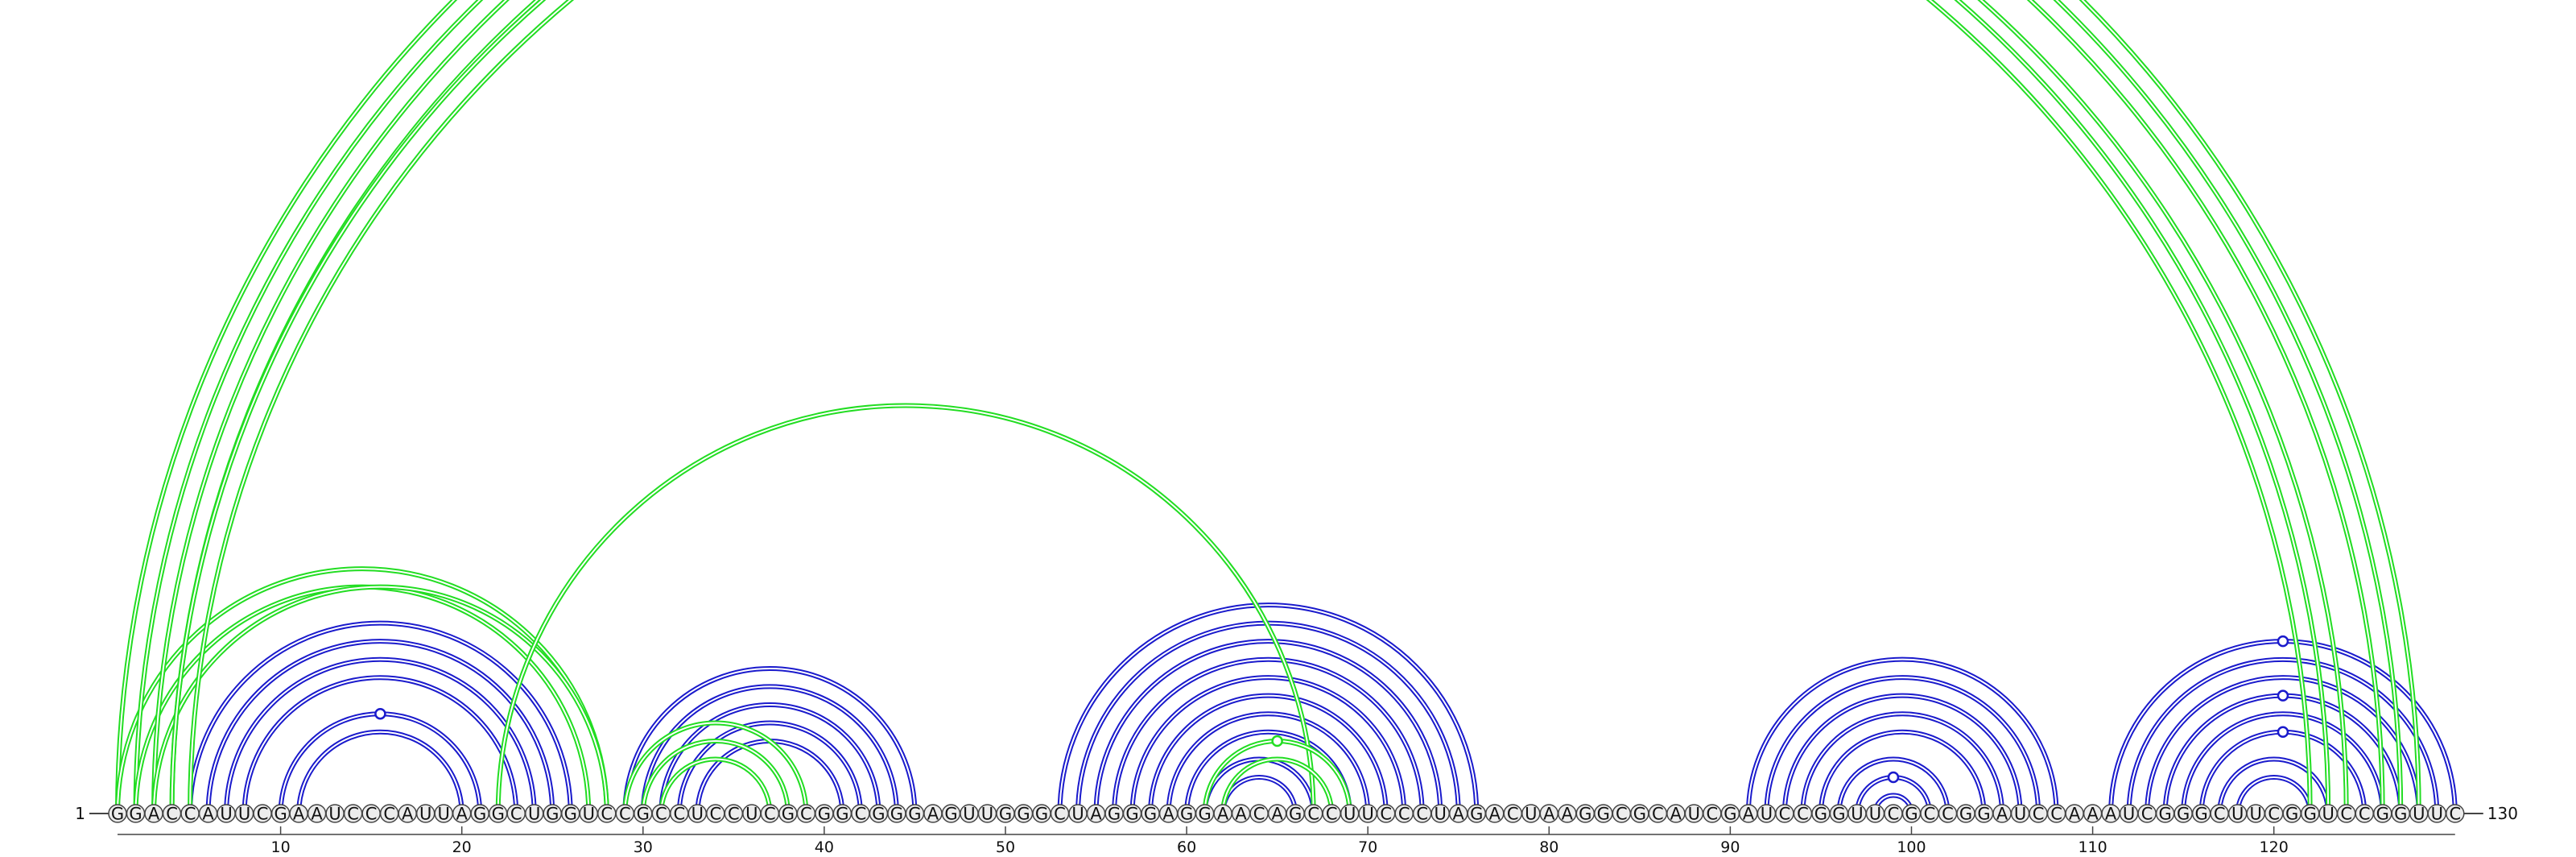  What do you see at coordinates (969, 814) in the screenshot?
I see `nucleotide-48: U` at bounding box center [969, 814].